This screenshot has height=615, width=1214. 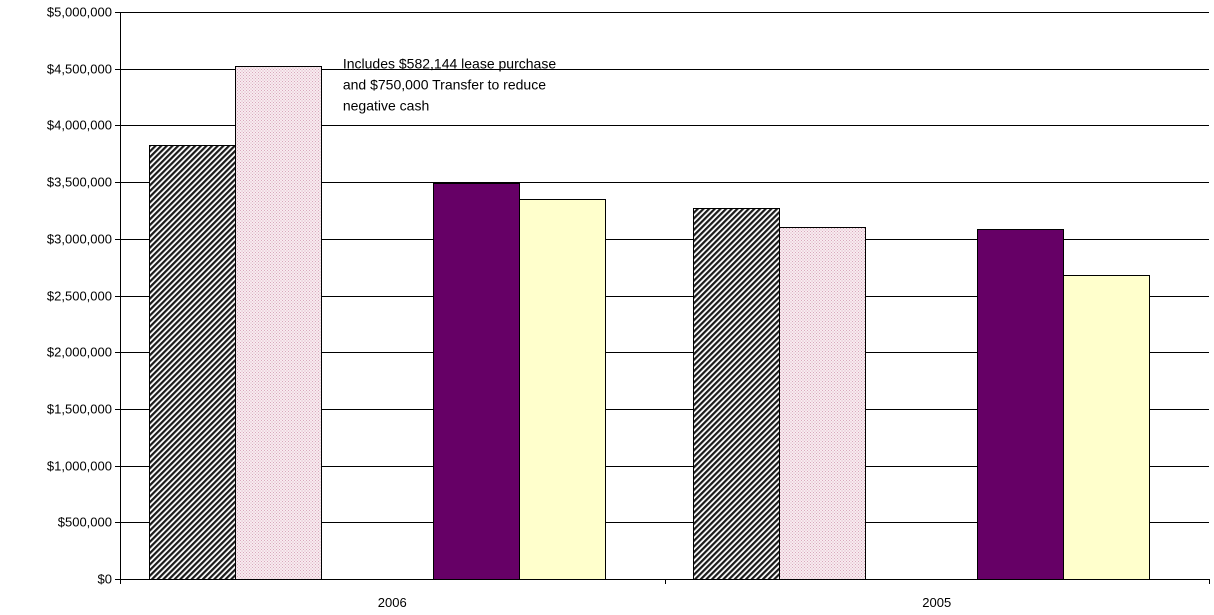 What do you see at coordinates (105, 579) in the screenshot?
I see `y-tick-label: $0` at bounding box center [105, 579].